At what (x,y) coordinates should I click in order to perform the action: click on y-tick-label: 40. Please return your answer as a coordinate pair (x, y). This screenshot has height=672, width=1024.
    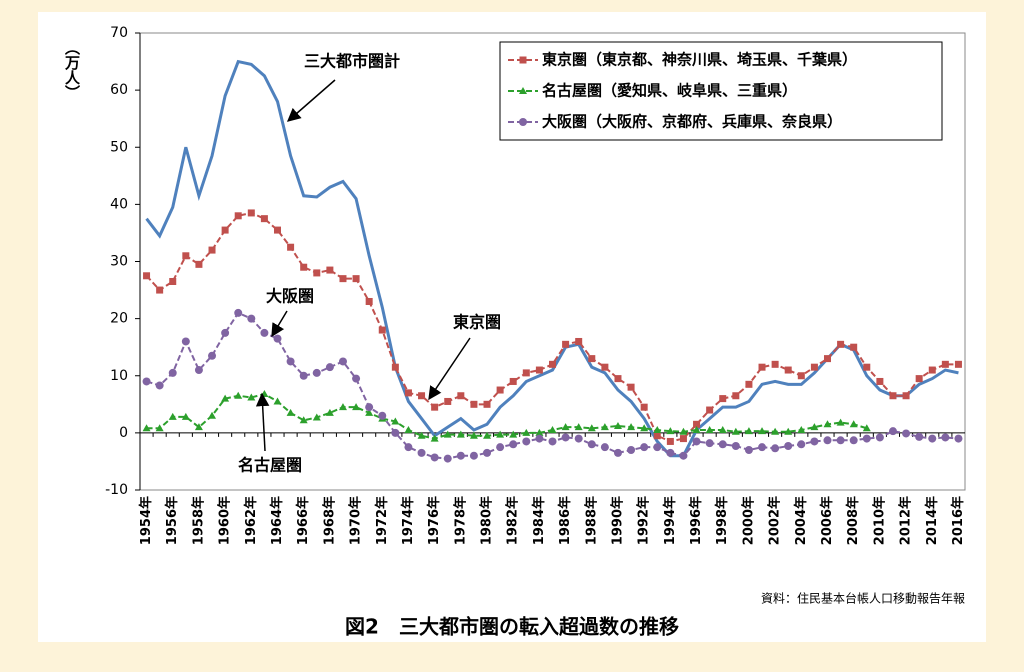
    Looking at the image, I should click on (119, 204).